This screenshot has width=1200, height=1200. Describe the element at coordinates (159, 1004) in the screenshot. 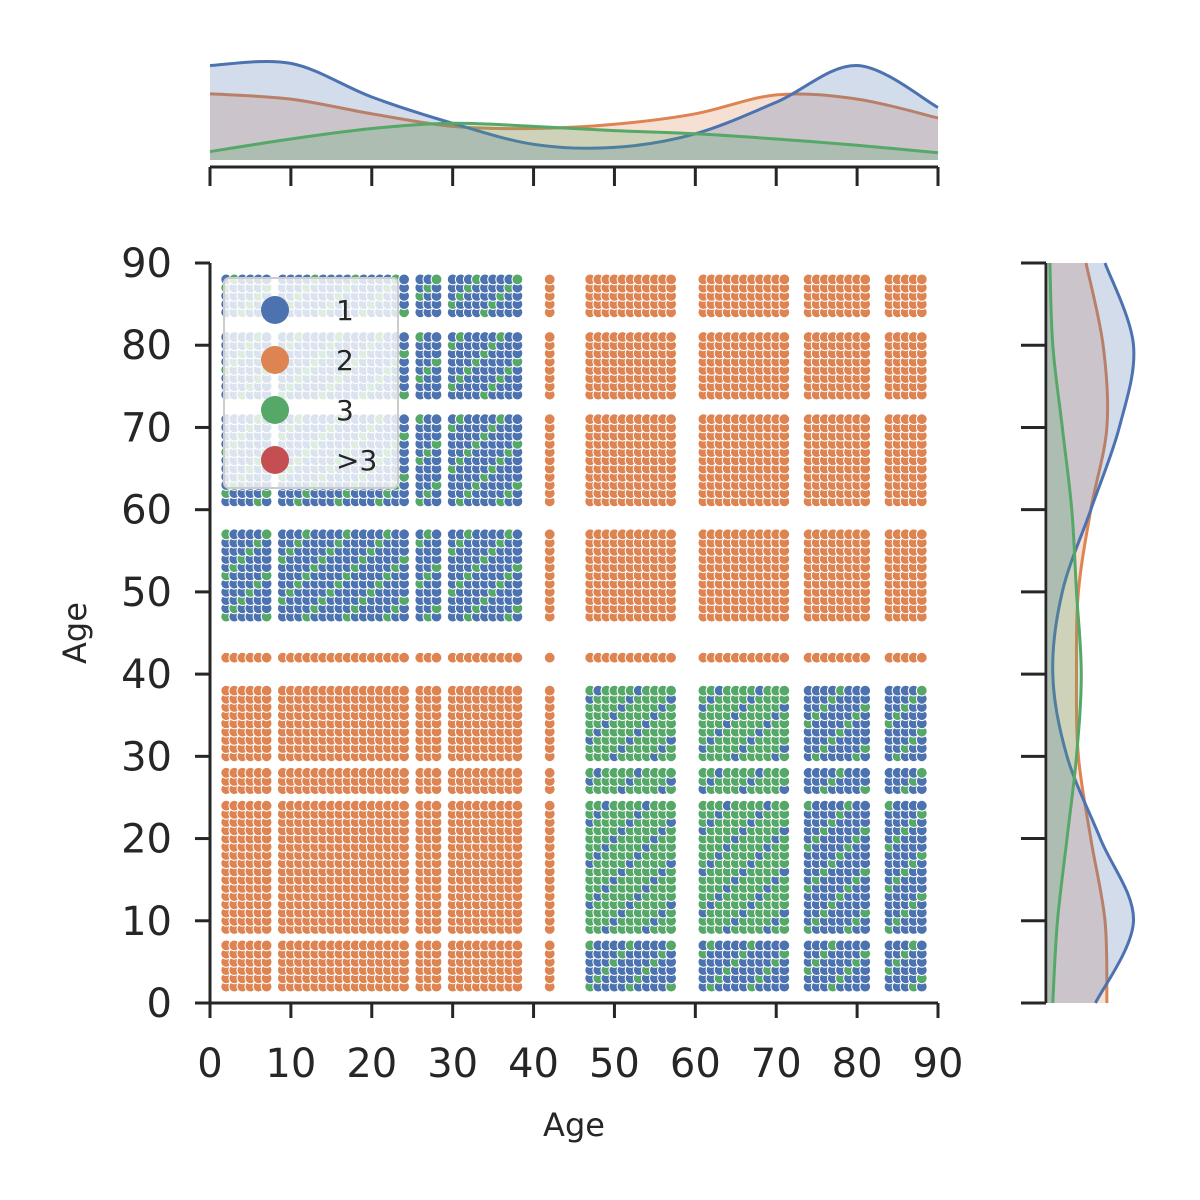

I see `y-tick-label: 0` at that location.